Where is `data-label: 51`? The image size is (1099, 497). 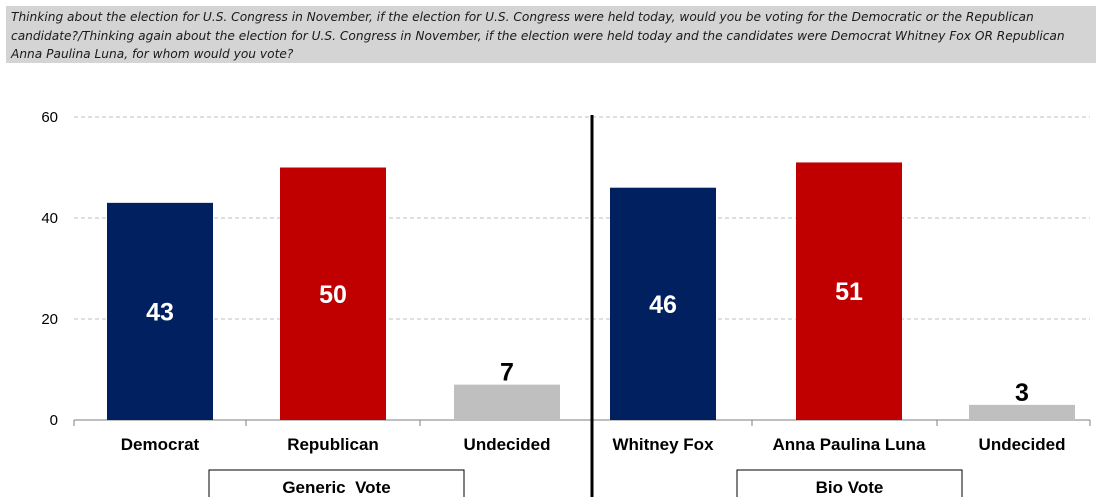 data-label: 51 is located at coordinates (849, 292).